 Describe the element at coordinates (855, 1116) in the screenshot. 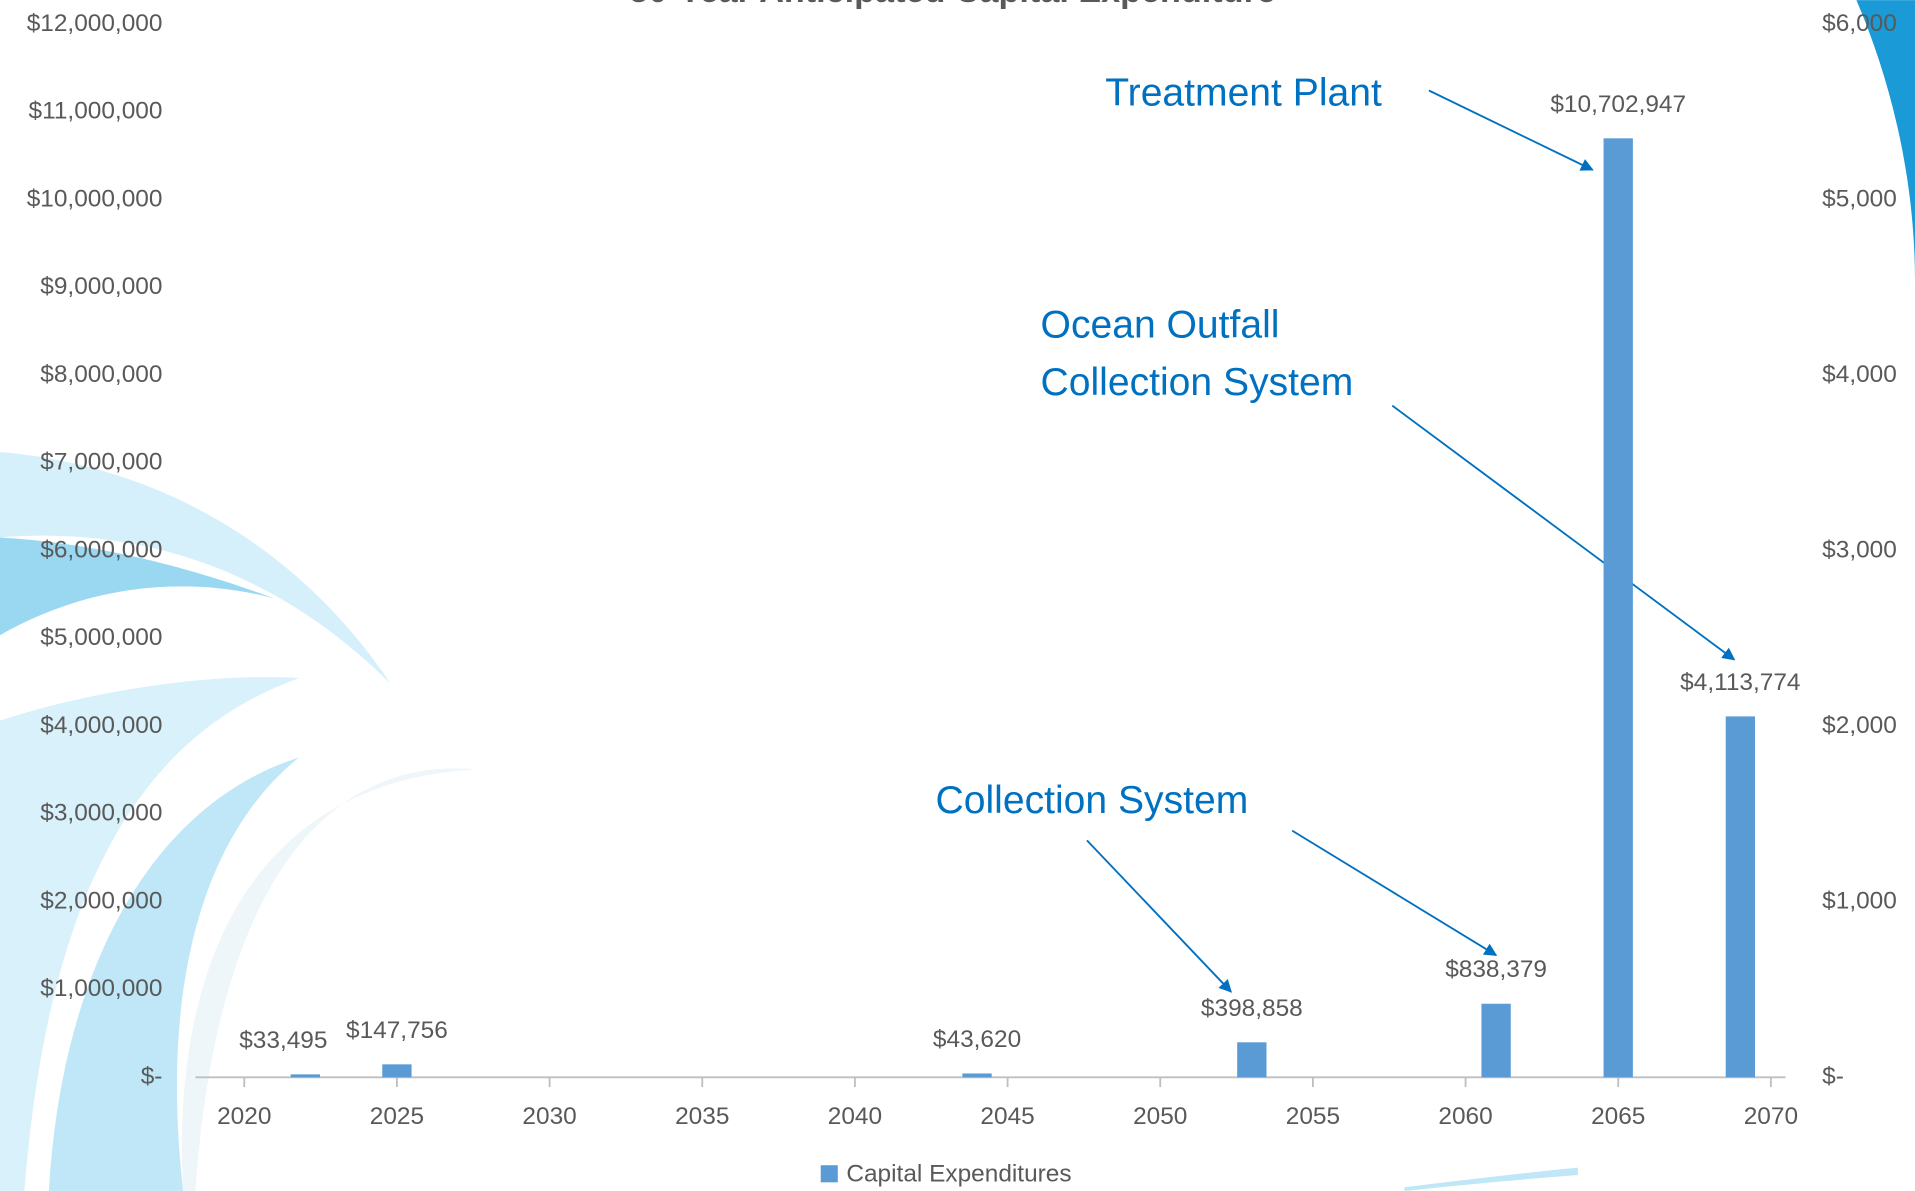

I see `x-tick-label: 2040` at that location.